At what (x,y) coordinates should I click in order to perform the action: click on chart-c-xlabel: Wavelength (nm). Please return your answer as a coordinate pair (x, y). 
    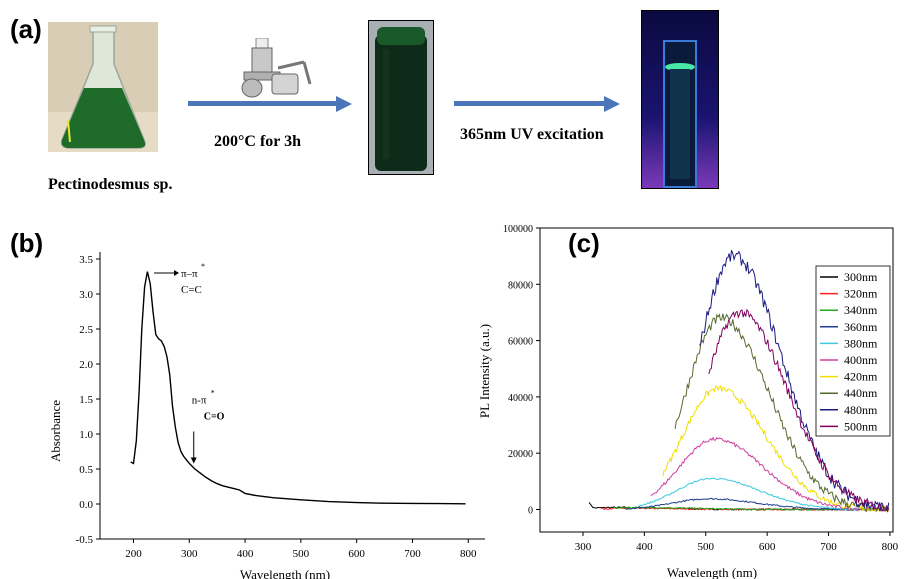
    Looking at the image, I should click on (712, 572).